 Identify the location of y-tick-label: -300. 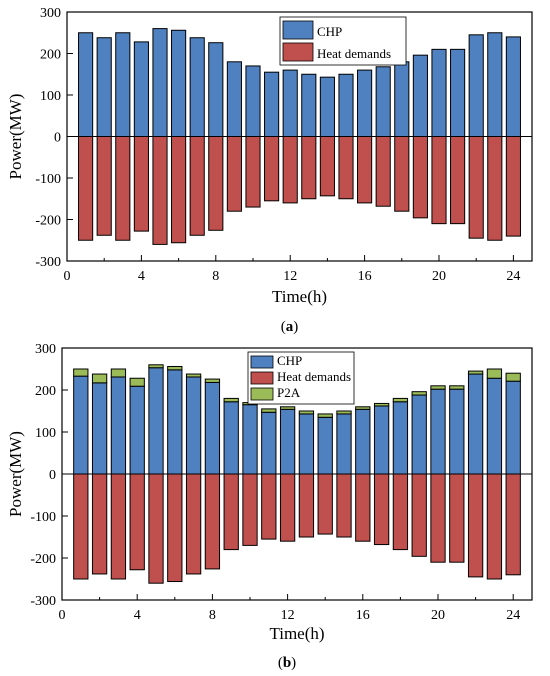
(43, 601).